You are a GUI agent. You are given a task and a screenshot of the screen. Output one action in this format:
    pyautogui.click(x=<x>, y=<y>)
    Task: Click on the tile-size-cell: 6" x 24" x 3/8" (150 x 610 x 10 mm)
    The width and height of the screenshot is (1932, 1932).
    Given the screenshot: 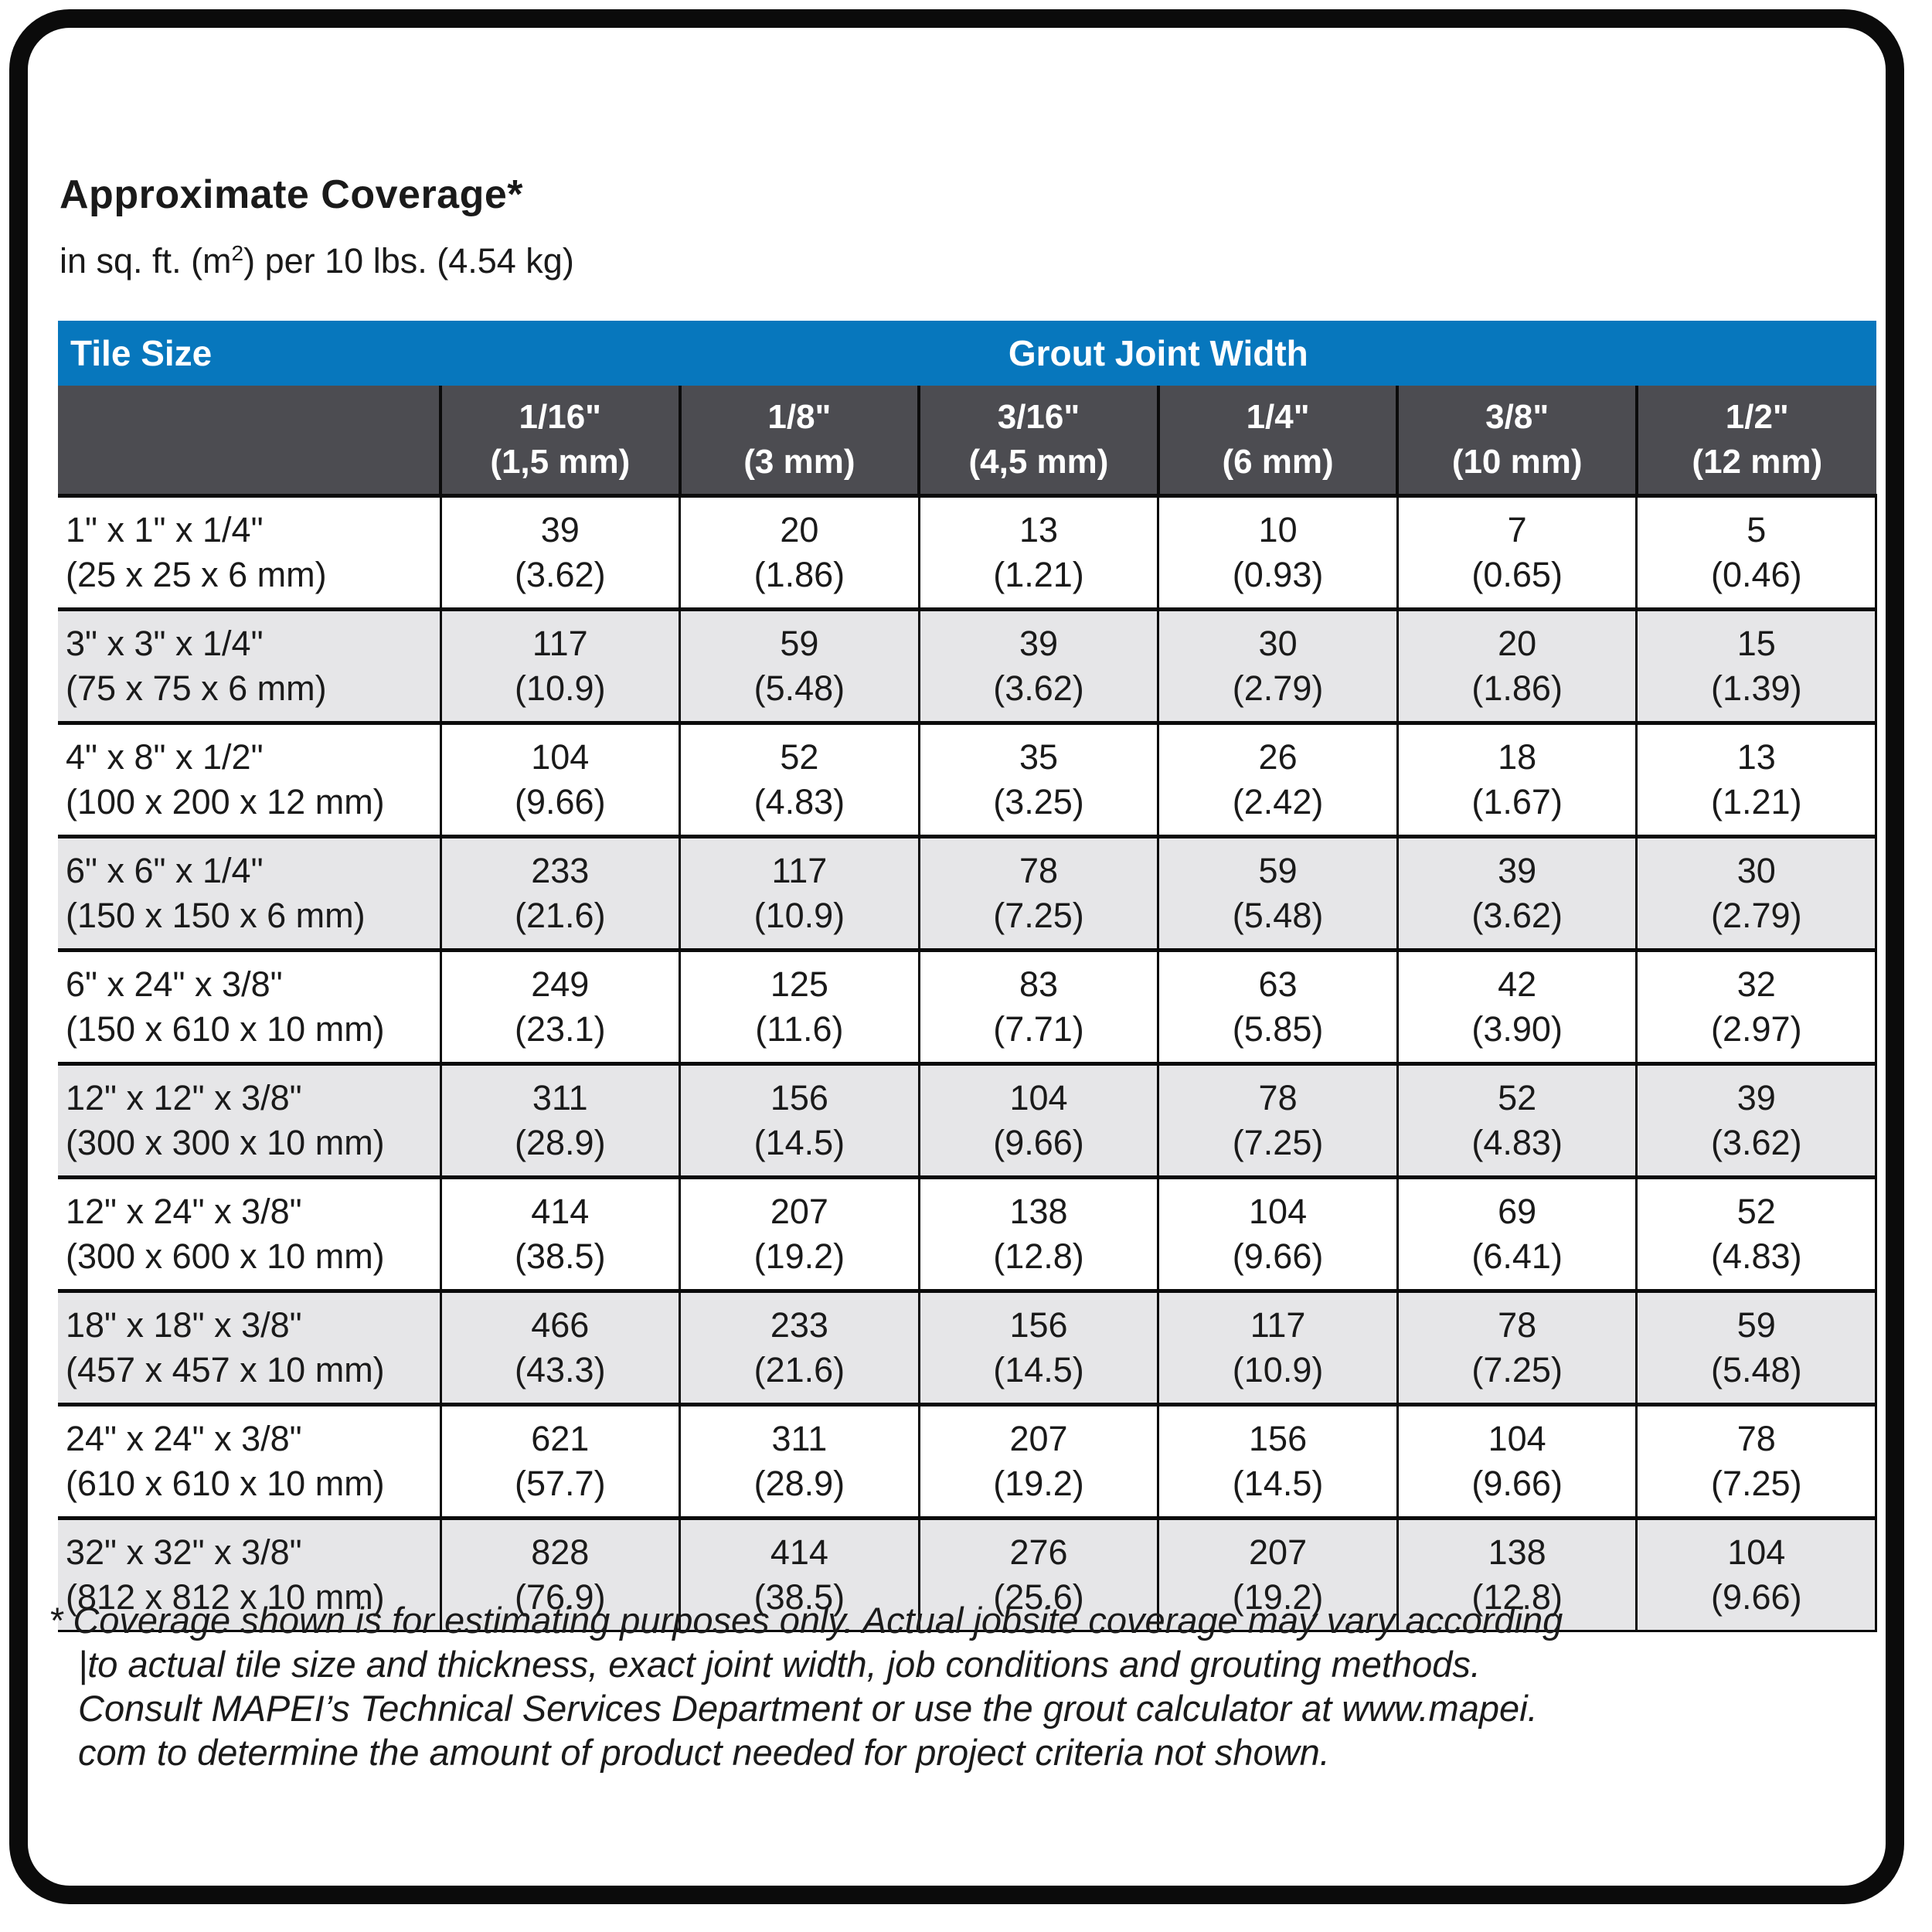 What is the action you would take?
    pyautogui.click(x=250, y=1006)
    